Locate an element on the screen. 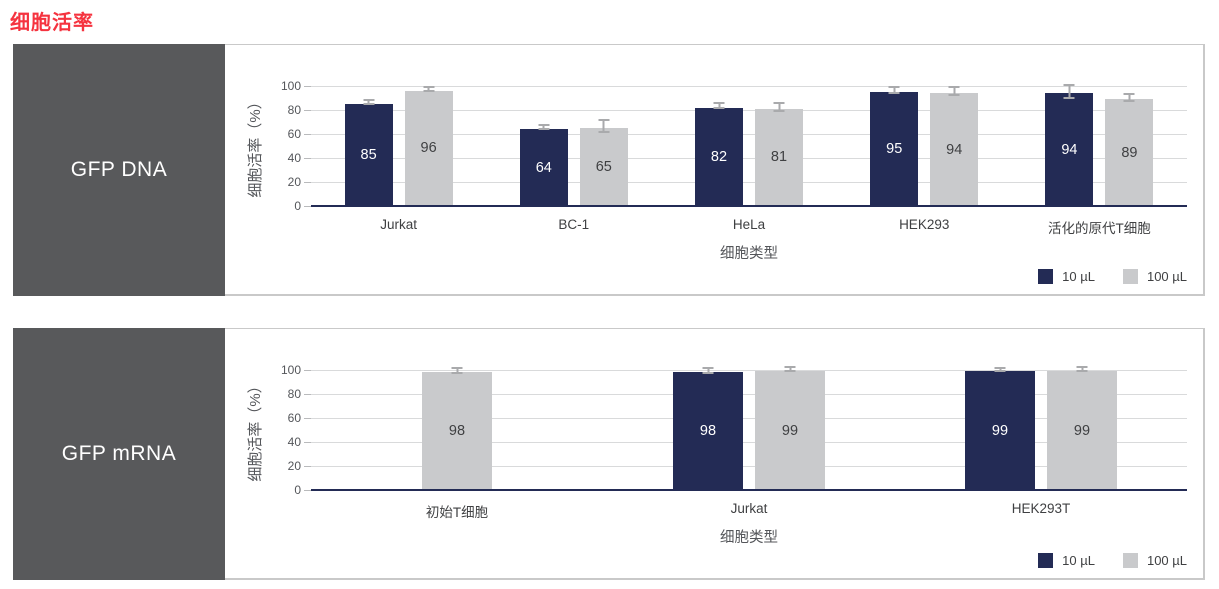  bar-group: 82 81 is located at coordinates (748, 146).